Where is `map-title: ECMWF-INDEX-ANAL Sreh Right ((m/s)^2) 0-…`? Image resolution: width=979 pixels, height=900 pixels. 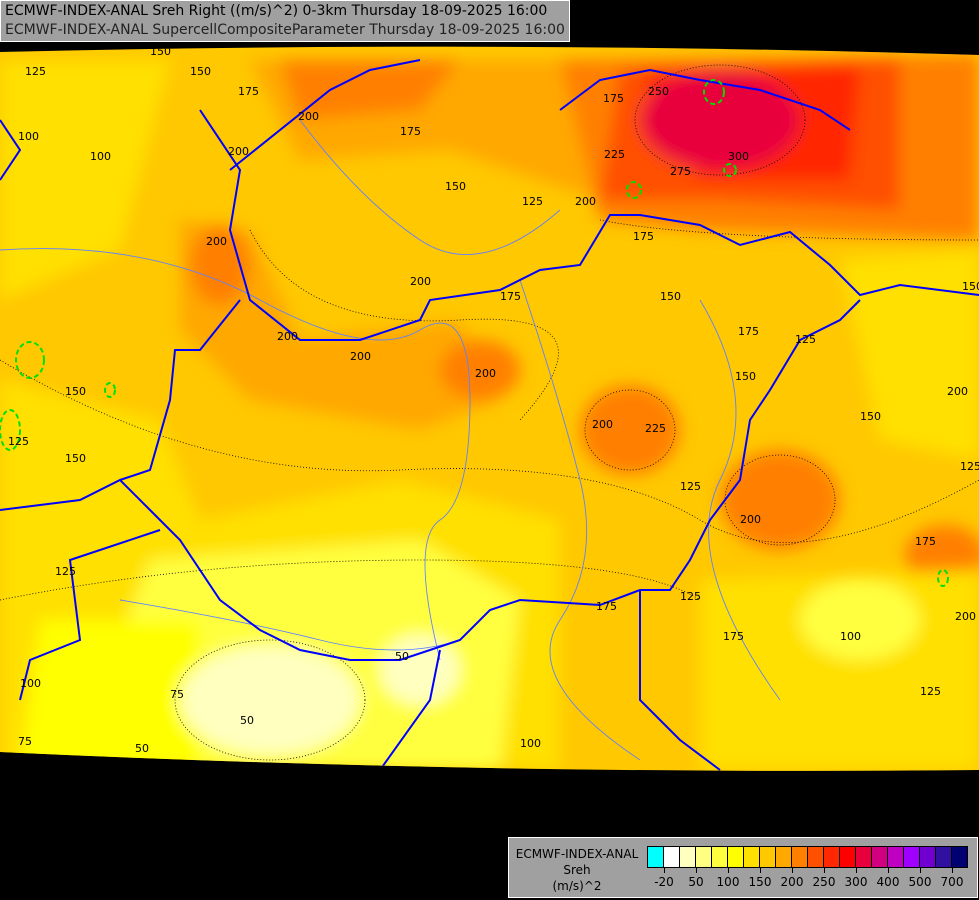 map-title: ECMWF-INDEX-ANAL Sreh Right ((m/s)^2) 0-… is located at coordinates (285, 21).